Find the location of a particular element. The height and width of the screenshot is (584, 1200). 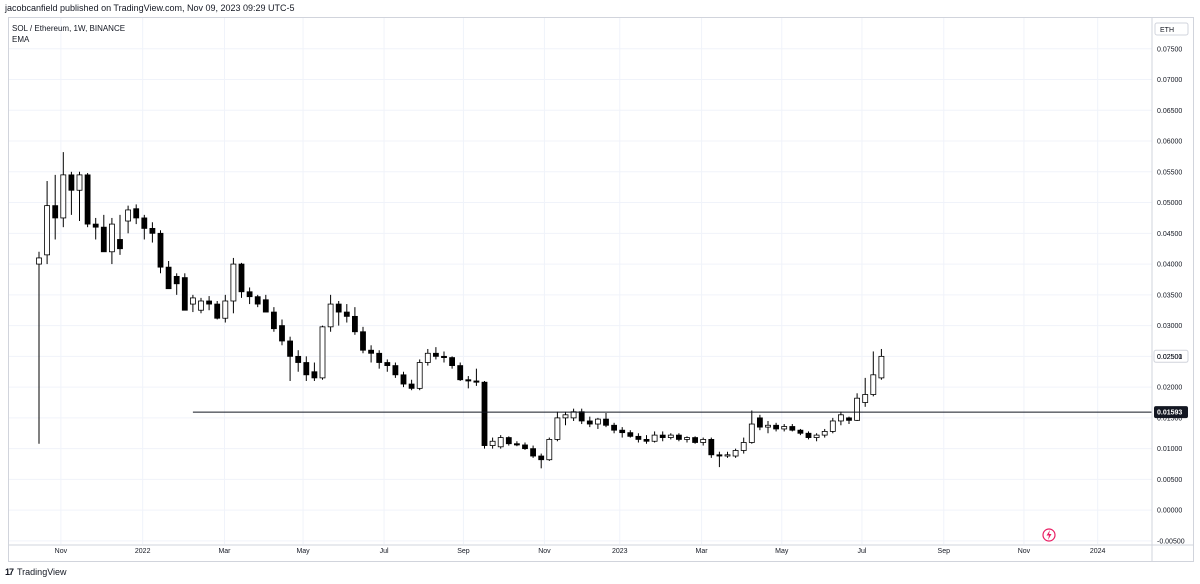

x-tick-label: 2023 is located at coordinates (620, 551).